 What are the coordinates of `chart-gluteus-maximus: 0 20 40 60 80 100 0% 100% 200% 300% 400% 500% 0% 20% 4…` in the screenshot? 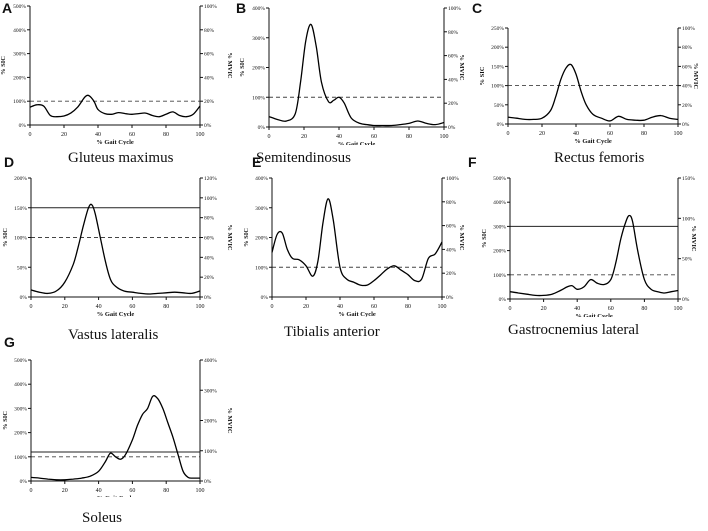 It's located at (116, 75).